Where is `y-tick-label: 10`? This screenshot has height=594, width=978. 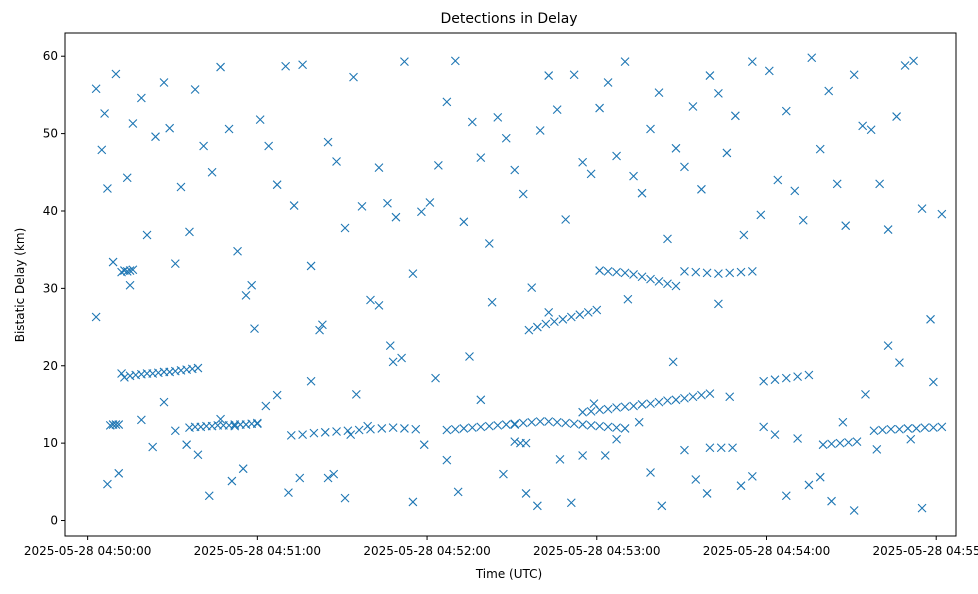
y-tick-label: 10 is located at coordinates (50, 443).